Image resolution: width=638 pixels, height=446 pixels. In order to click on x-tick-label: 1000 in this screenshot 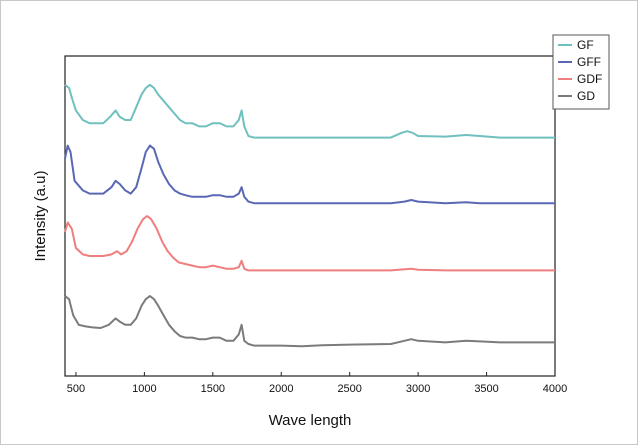, I will do `click(144, 389)`.